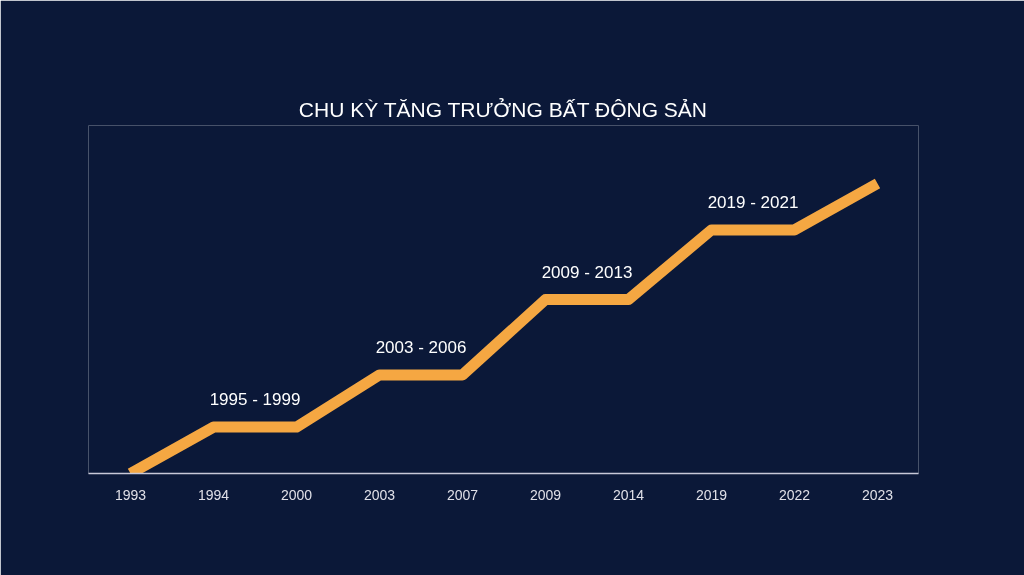 This screenshot has height=575, width=1024. I want to click on x-tick-label: 1993, so click(130, 494).